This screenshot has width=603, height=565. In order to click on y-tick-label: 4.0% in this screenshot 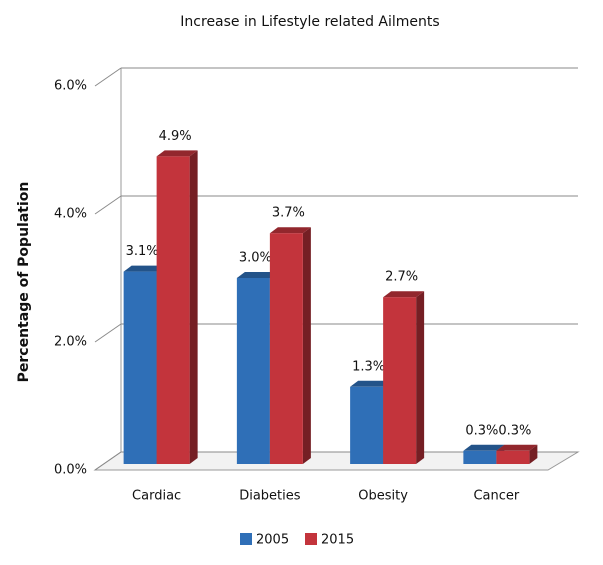, I will do `click(70, 214)`.